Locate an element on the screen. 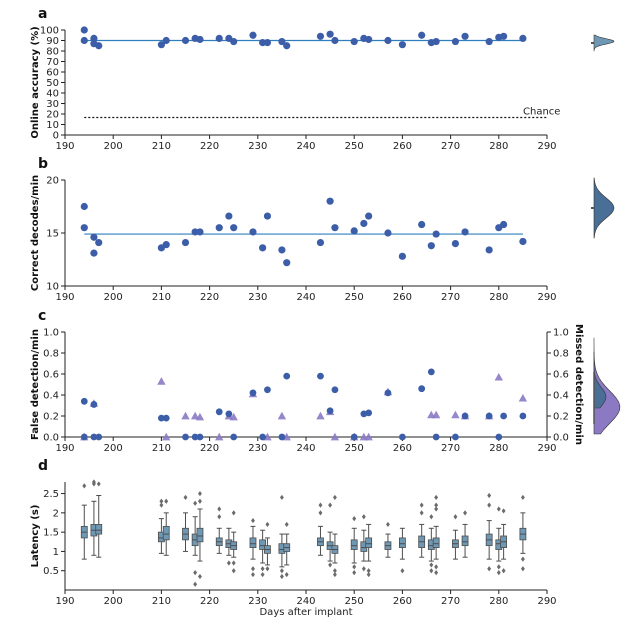 This screenshot has height=625, width=640. panel-b-x-tick-label: 220 is located at coordinates (209, 297).